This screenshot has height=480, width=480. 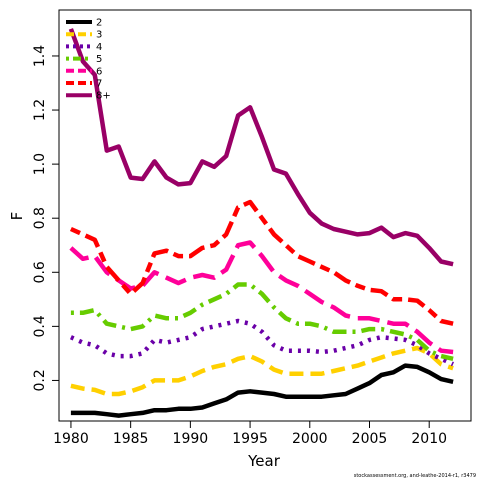 I want to click on legend-label-2: 2, so click(x=99, y=23).